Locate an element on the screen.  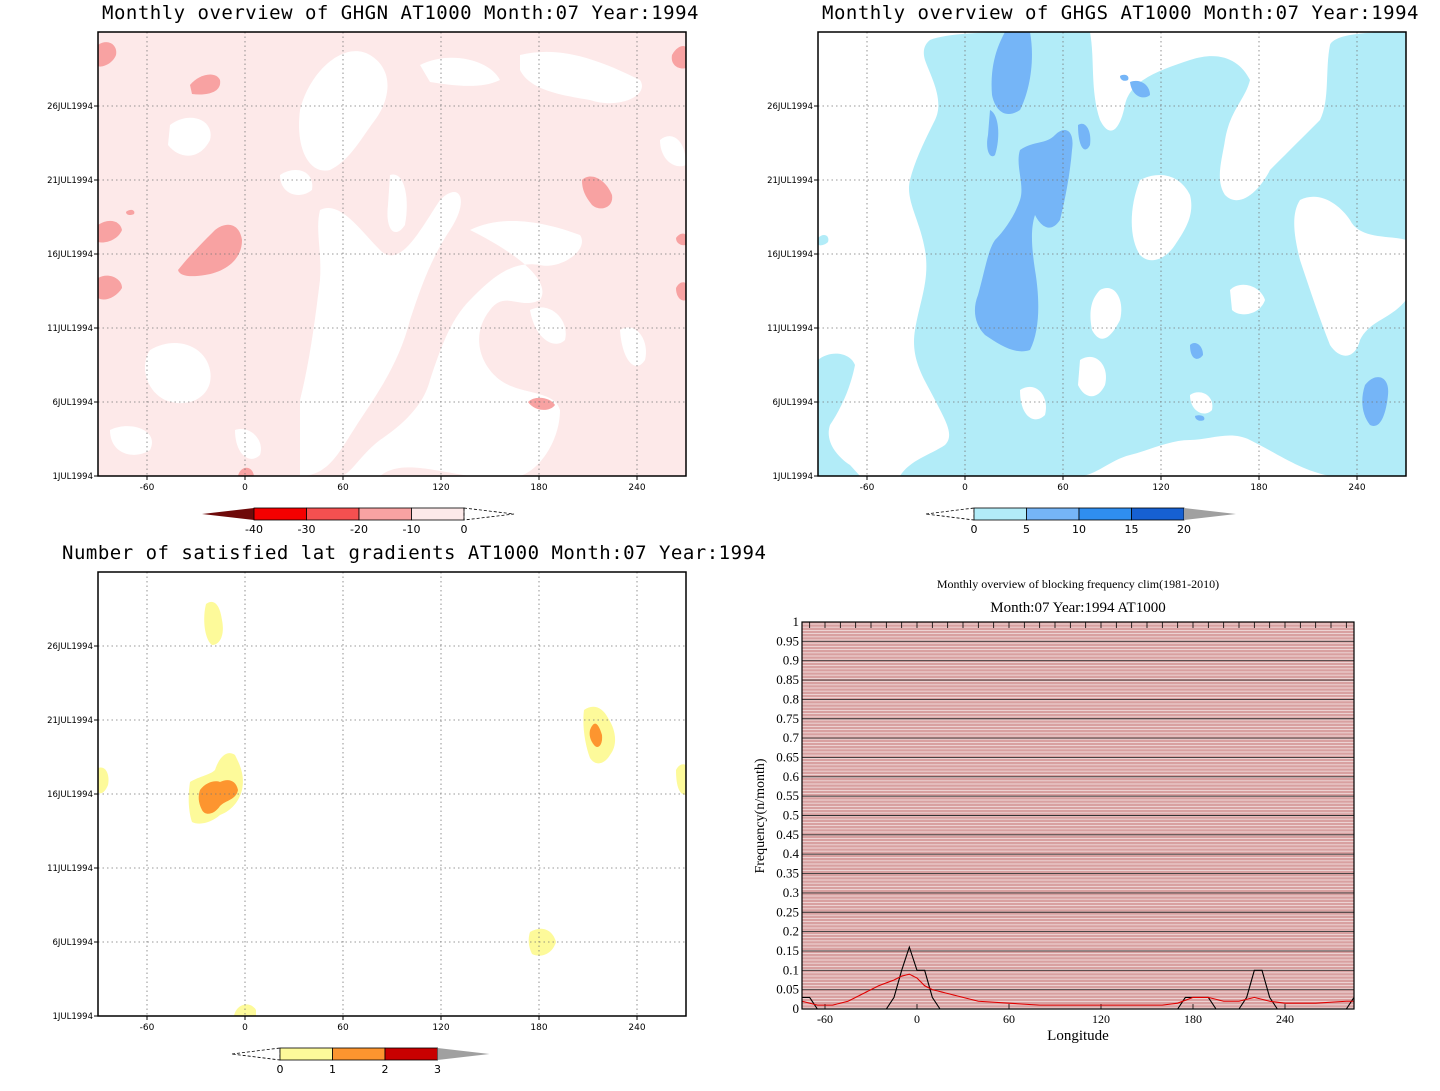
freq-axis-ticks: -60 0 60 120 180 240 is located at coordinates (1078, 824).